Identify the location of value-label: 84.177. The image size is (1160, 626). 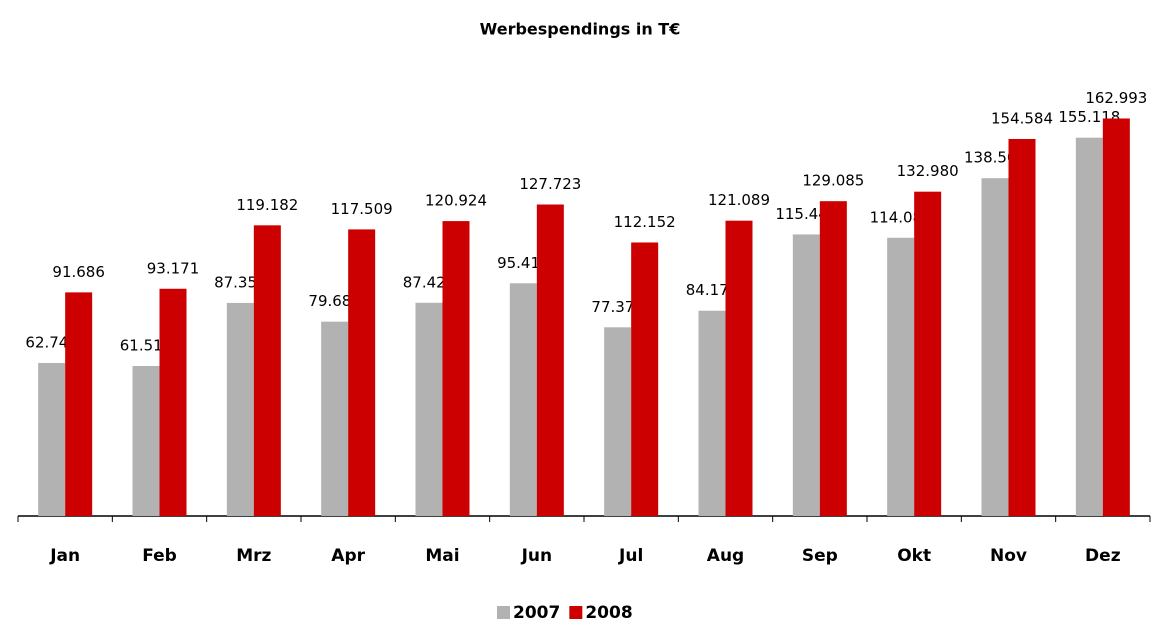
(712, 290).